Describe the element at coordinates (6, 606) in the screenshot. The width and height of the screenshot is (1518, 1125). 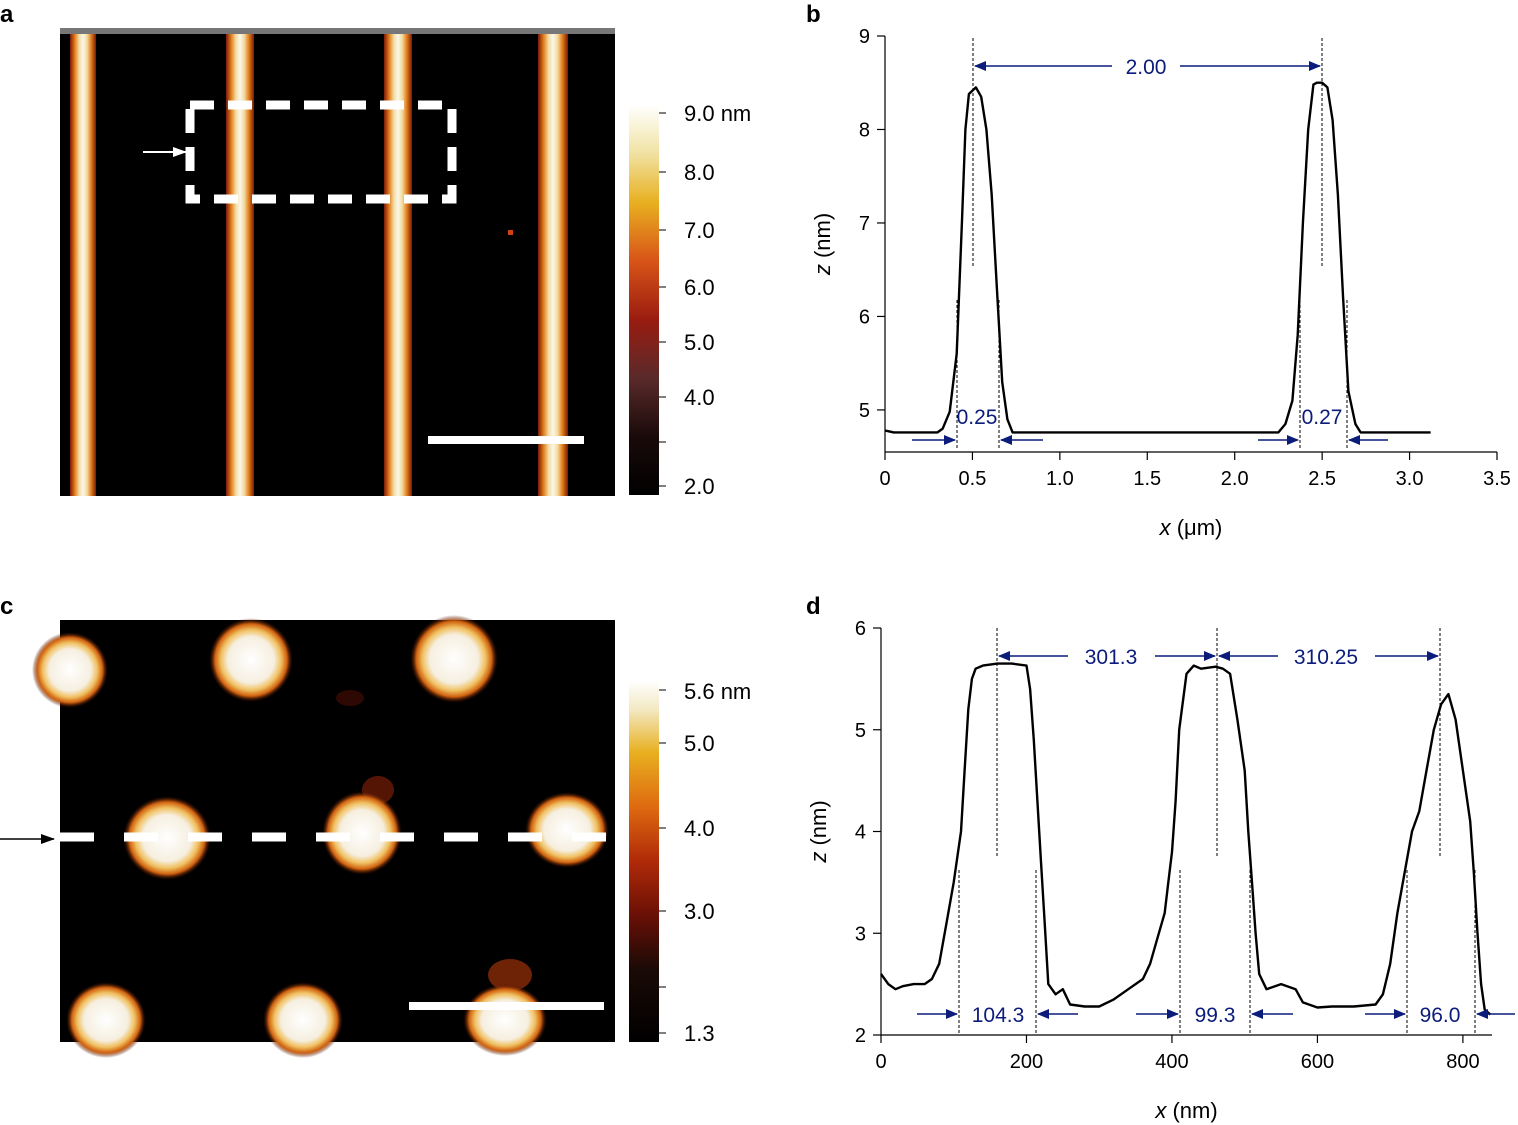
I see `panel-c-letter: c` at that location.